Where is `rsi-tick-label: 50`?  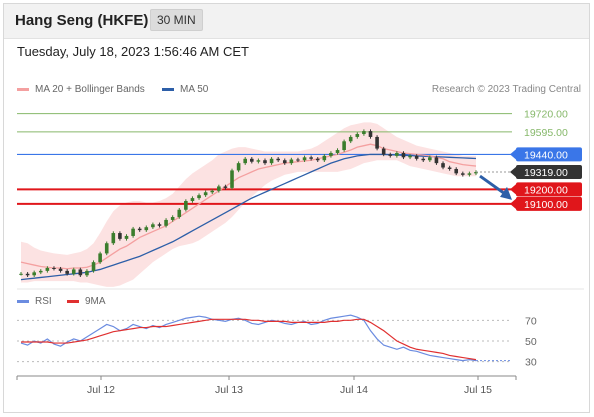 rsi-tick-label: 50 is located at coordinates (531, 342).